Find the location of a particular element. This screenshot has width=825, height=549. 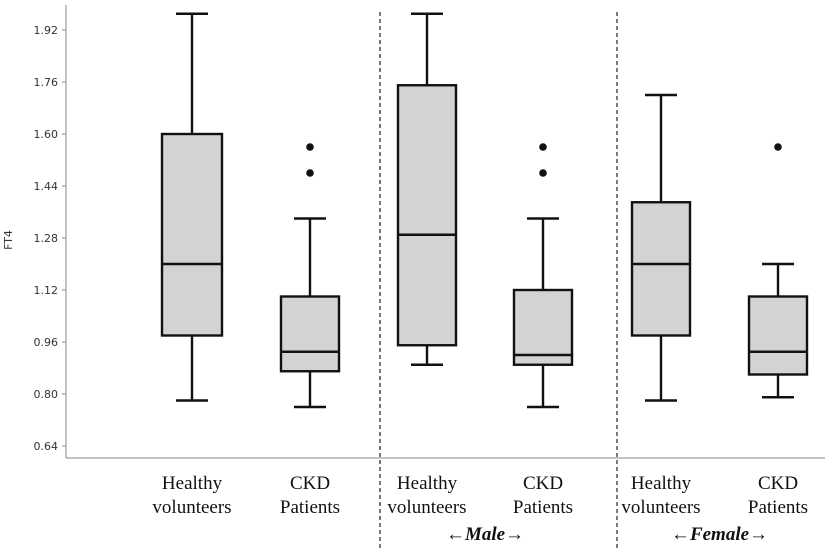

y-tick-label: 1.92 is located at coordinates (46, 30).